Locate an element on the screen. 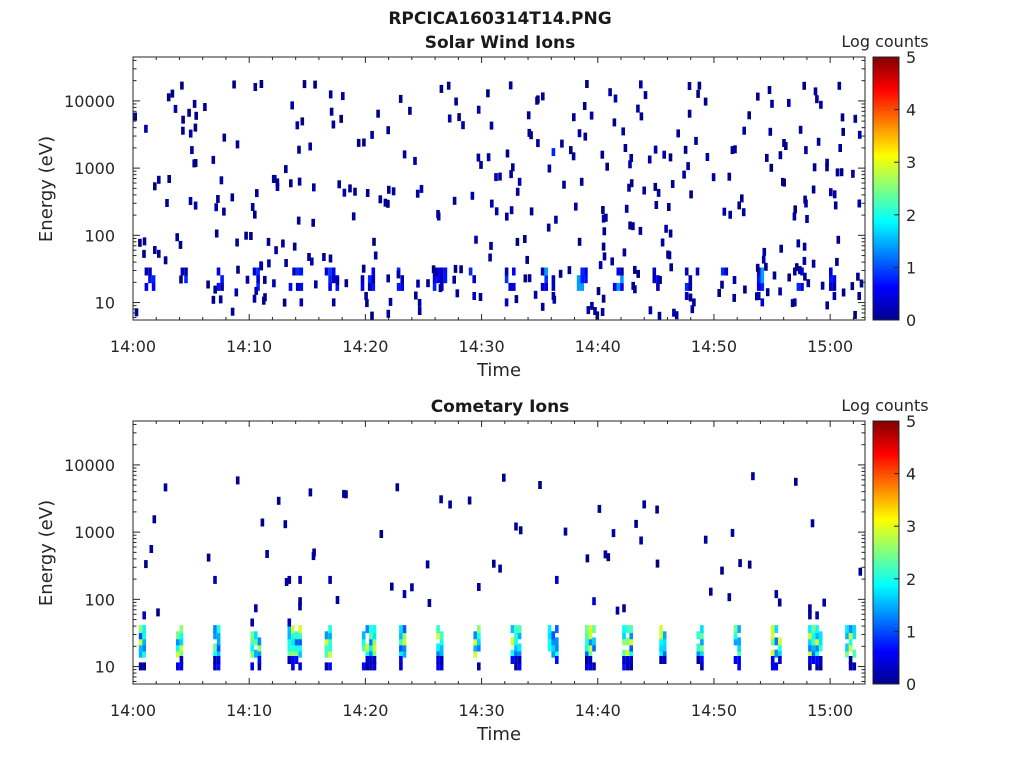 The image size is (1024, 768). colorbar-gradient is located at coordinates (886, 552).